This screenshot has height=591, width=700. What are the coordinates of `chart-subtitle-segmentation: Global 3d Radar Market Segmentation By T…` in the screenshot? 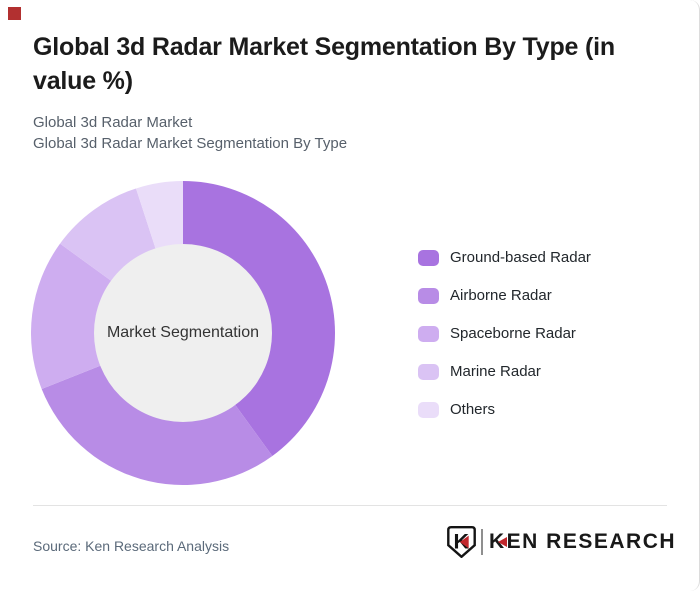 It's located at (190, 143).